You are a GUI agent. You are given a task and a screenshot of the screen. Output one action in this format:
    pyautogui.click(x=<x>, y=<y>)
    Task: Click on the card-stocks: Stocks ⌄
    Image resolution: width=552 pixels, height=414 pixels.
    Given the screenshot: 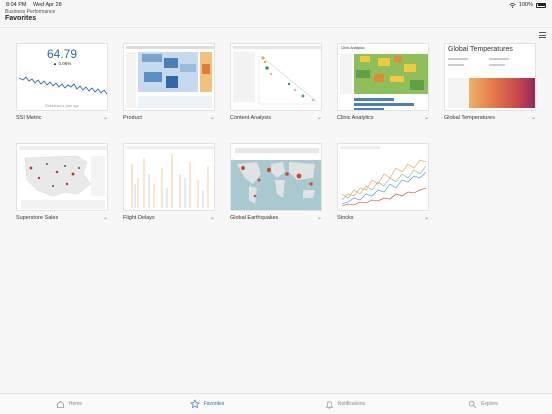 What is the action you would take?
    pyautogui.click(x=383, y=182)
    